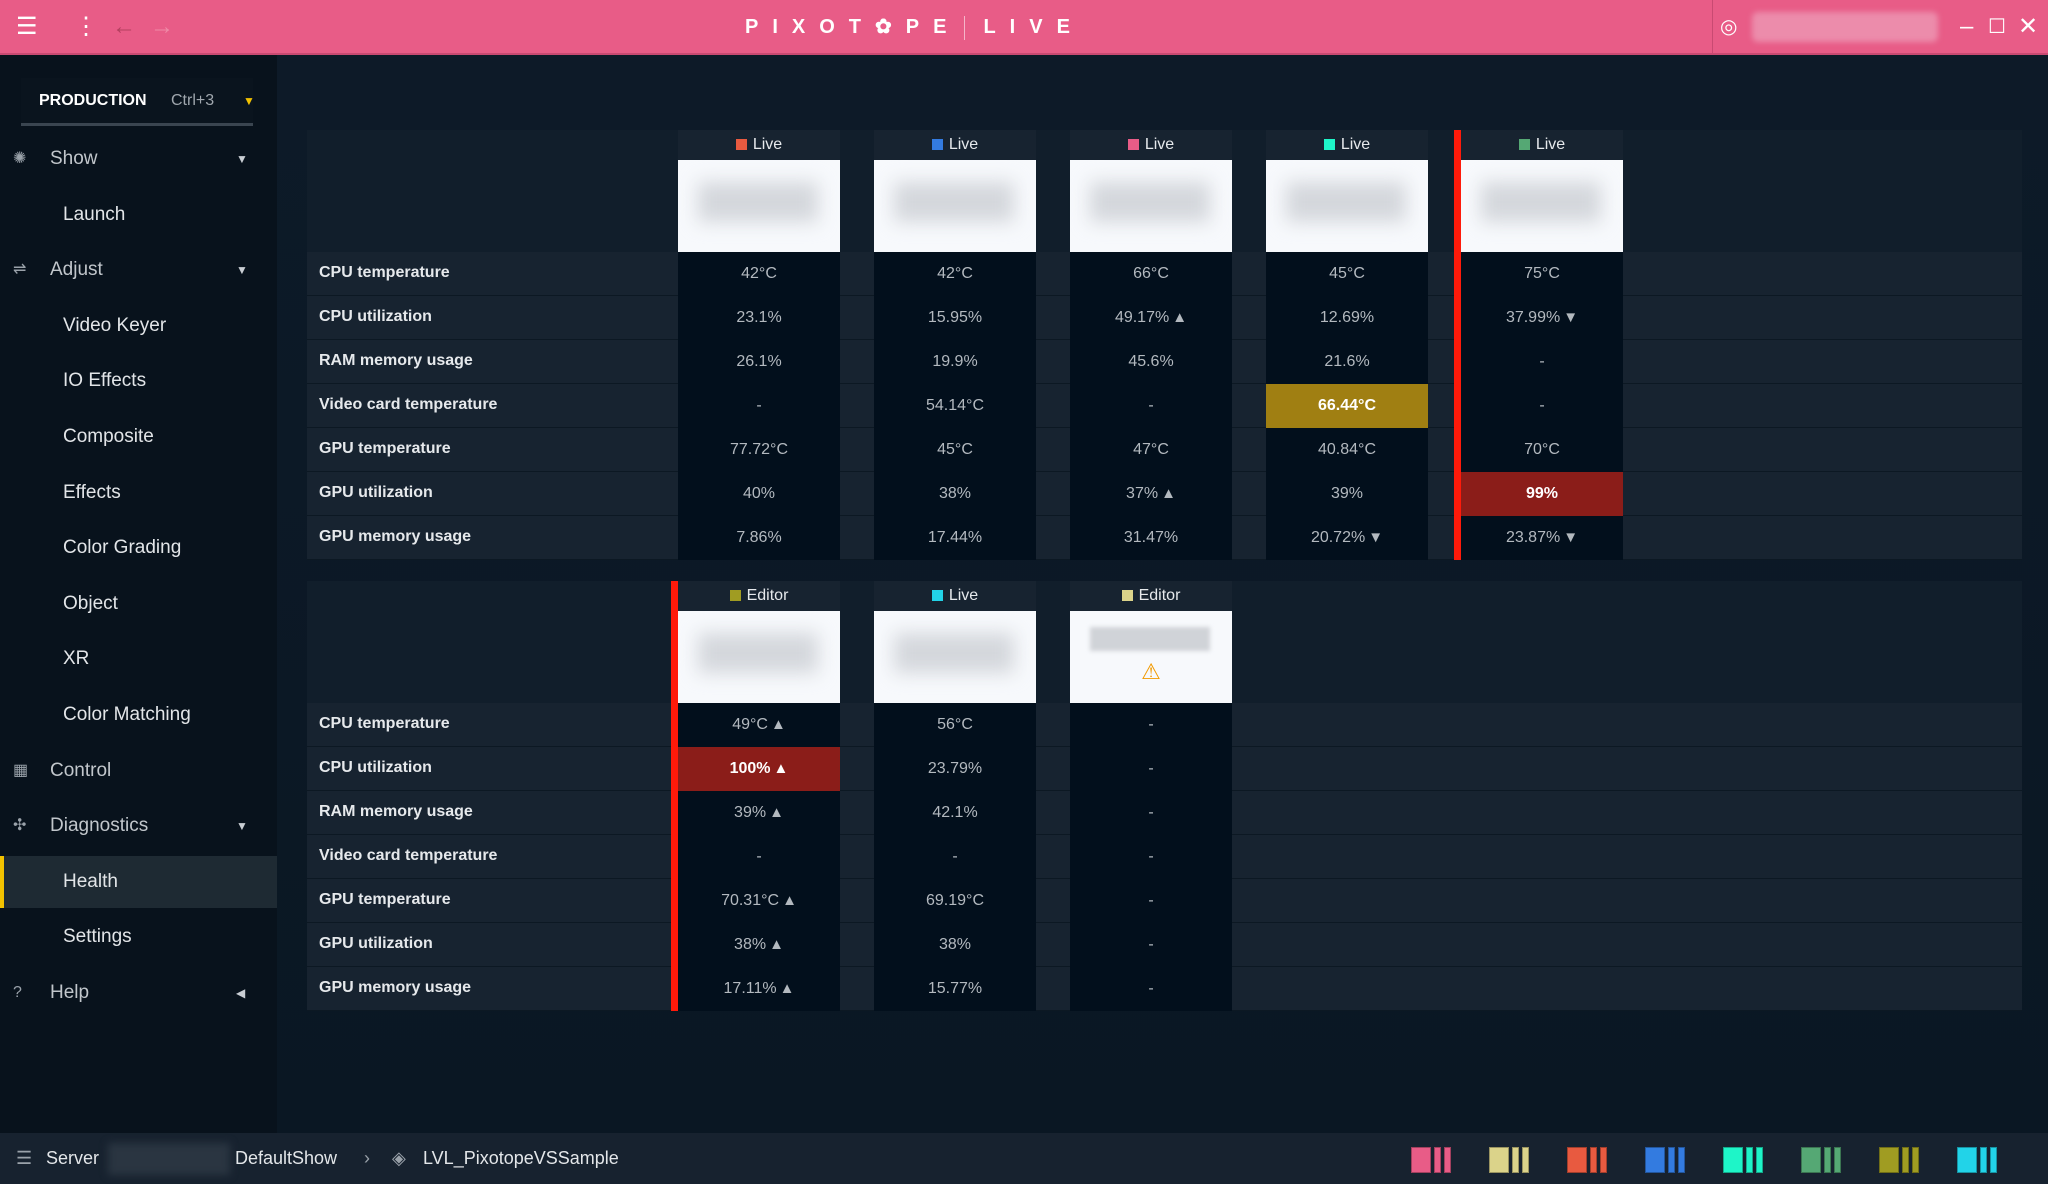 The height and width of the screenshot is (1184, 2048). What do you see at coordinates (108, 436) in the screenshot?
I see `sidebar-item-label: Composite` at bounding box center [108, 436].